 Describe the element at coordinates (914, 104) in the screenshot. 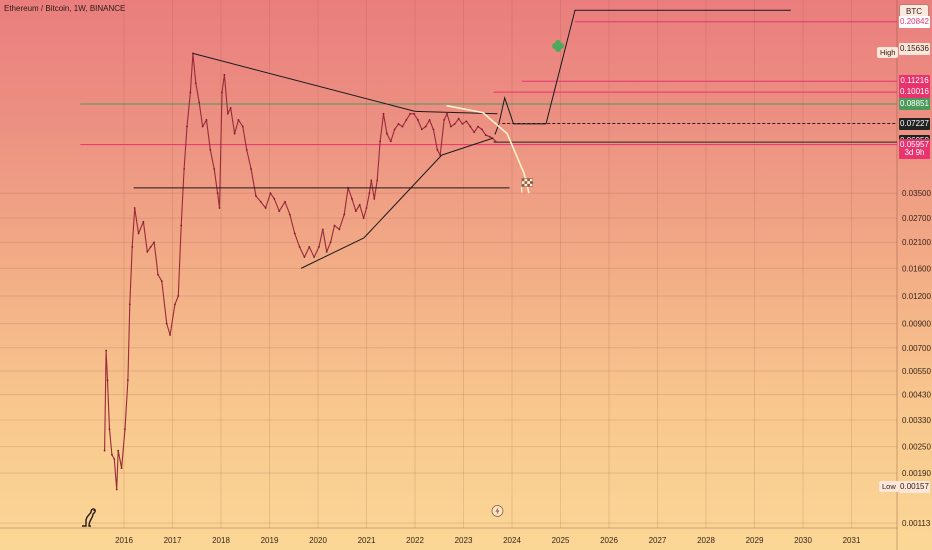

I see `price-axis-tag: 0.08851` at that location.